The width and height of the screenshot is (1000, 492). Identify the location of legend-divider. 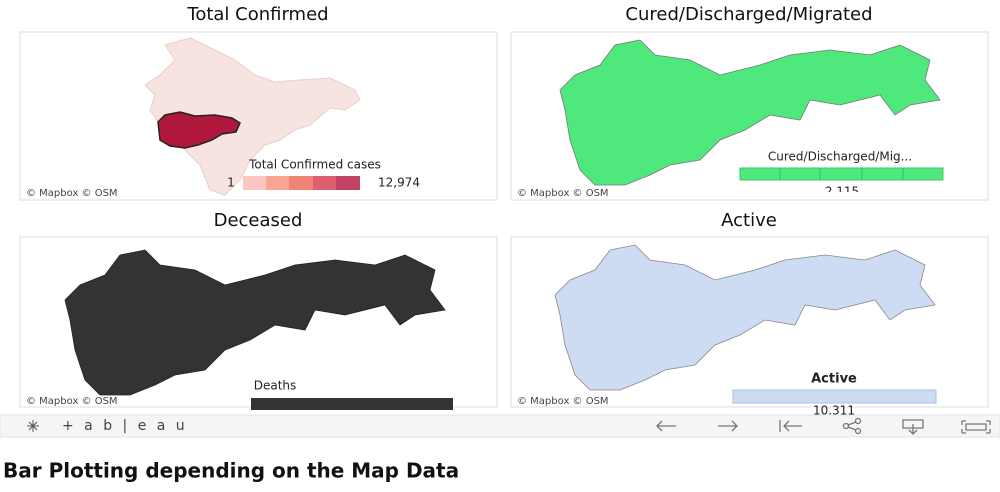
(841, 174).